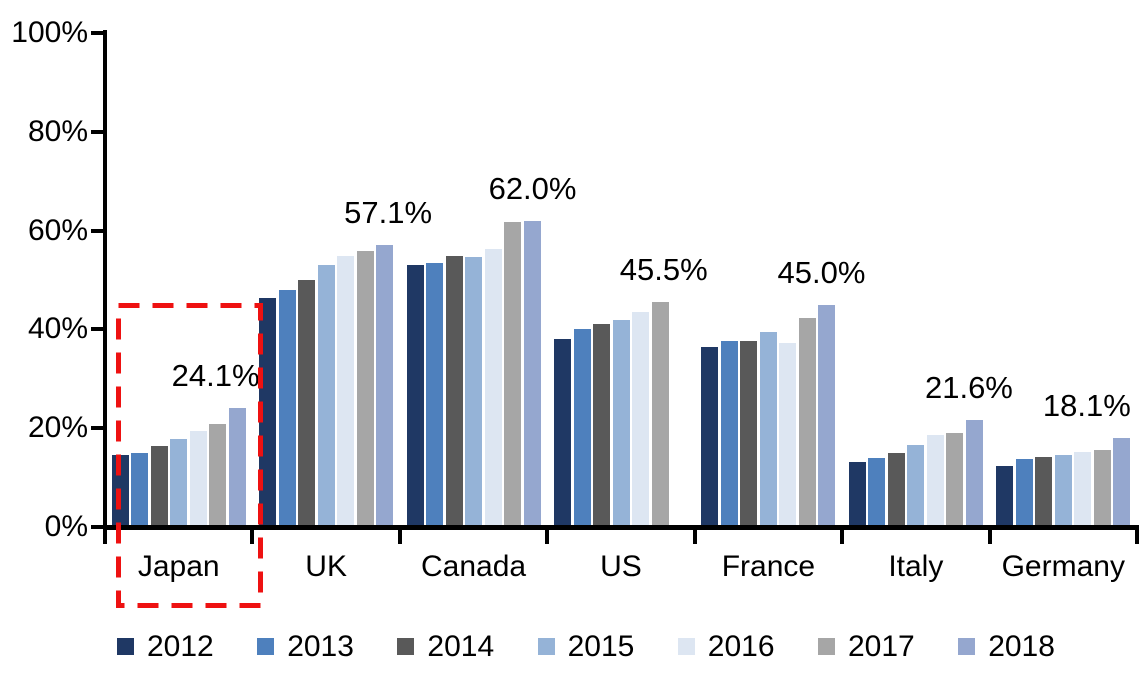 Image resolution: width=1142 pixels, height=683 pixels. I want to click on y-axis-line, so click(105, 281).